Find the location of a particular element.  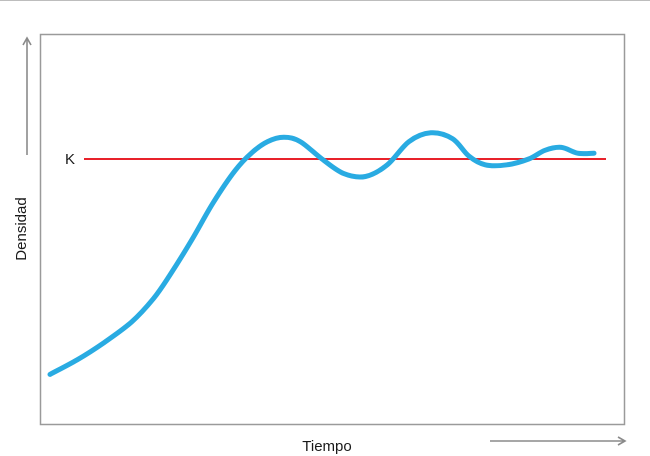

x-axis-label: Tiempo is located at coordinates (326, 446).